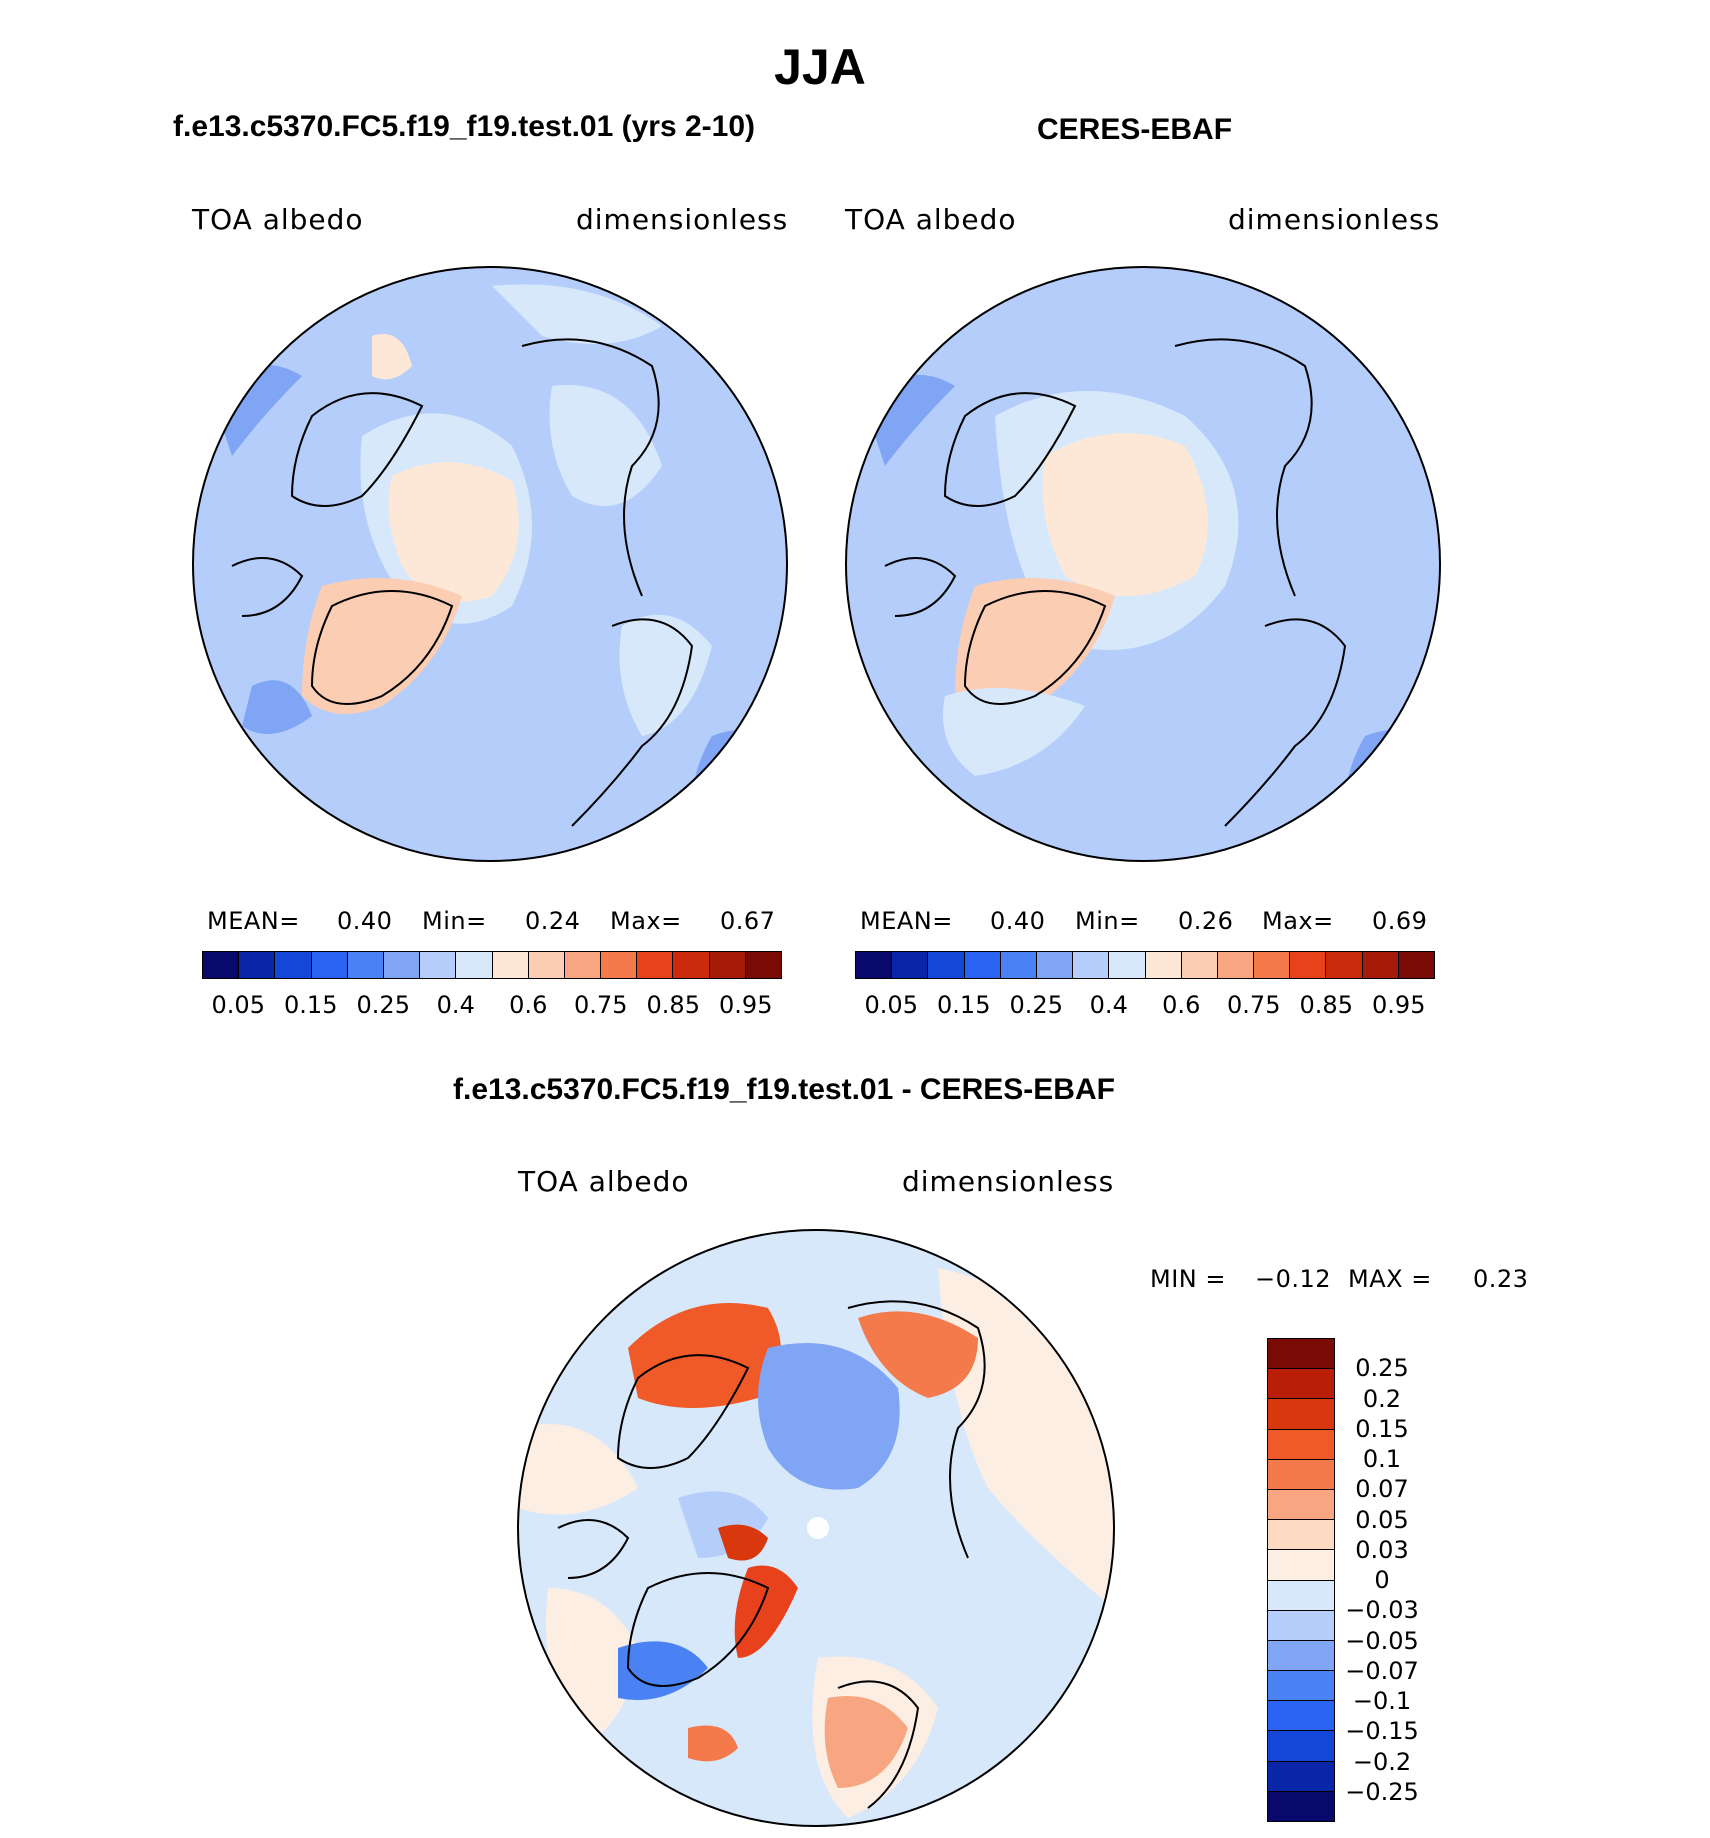 This screenshot has width=1710, height=1838. What do you see at coordinates (454, 921) in the screenshot?
I see `panel-1-min-label: Min=` at bounding box center [454, 921].